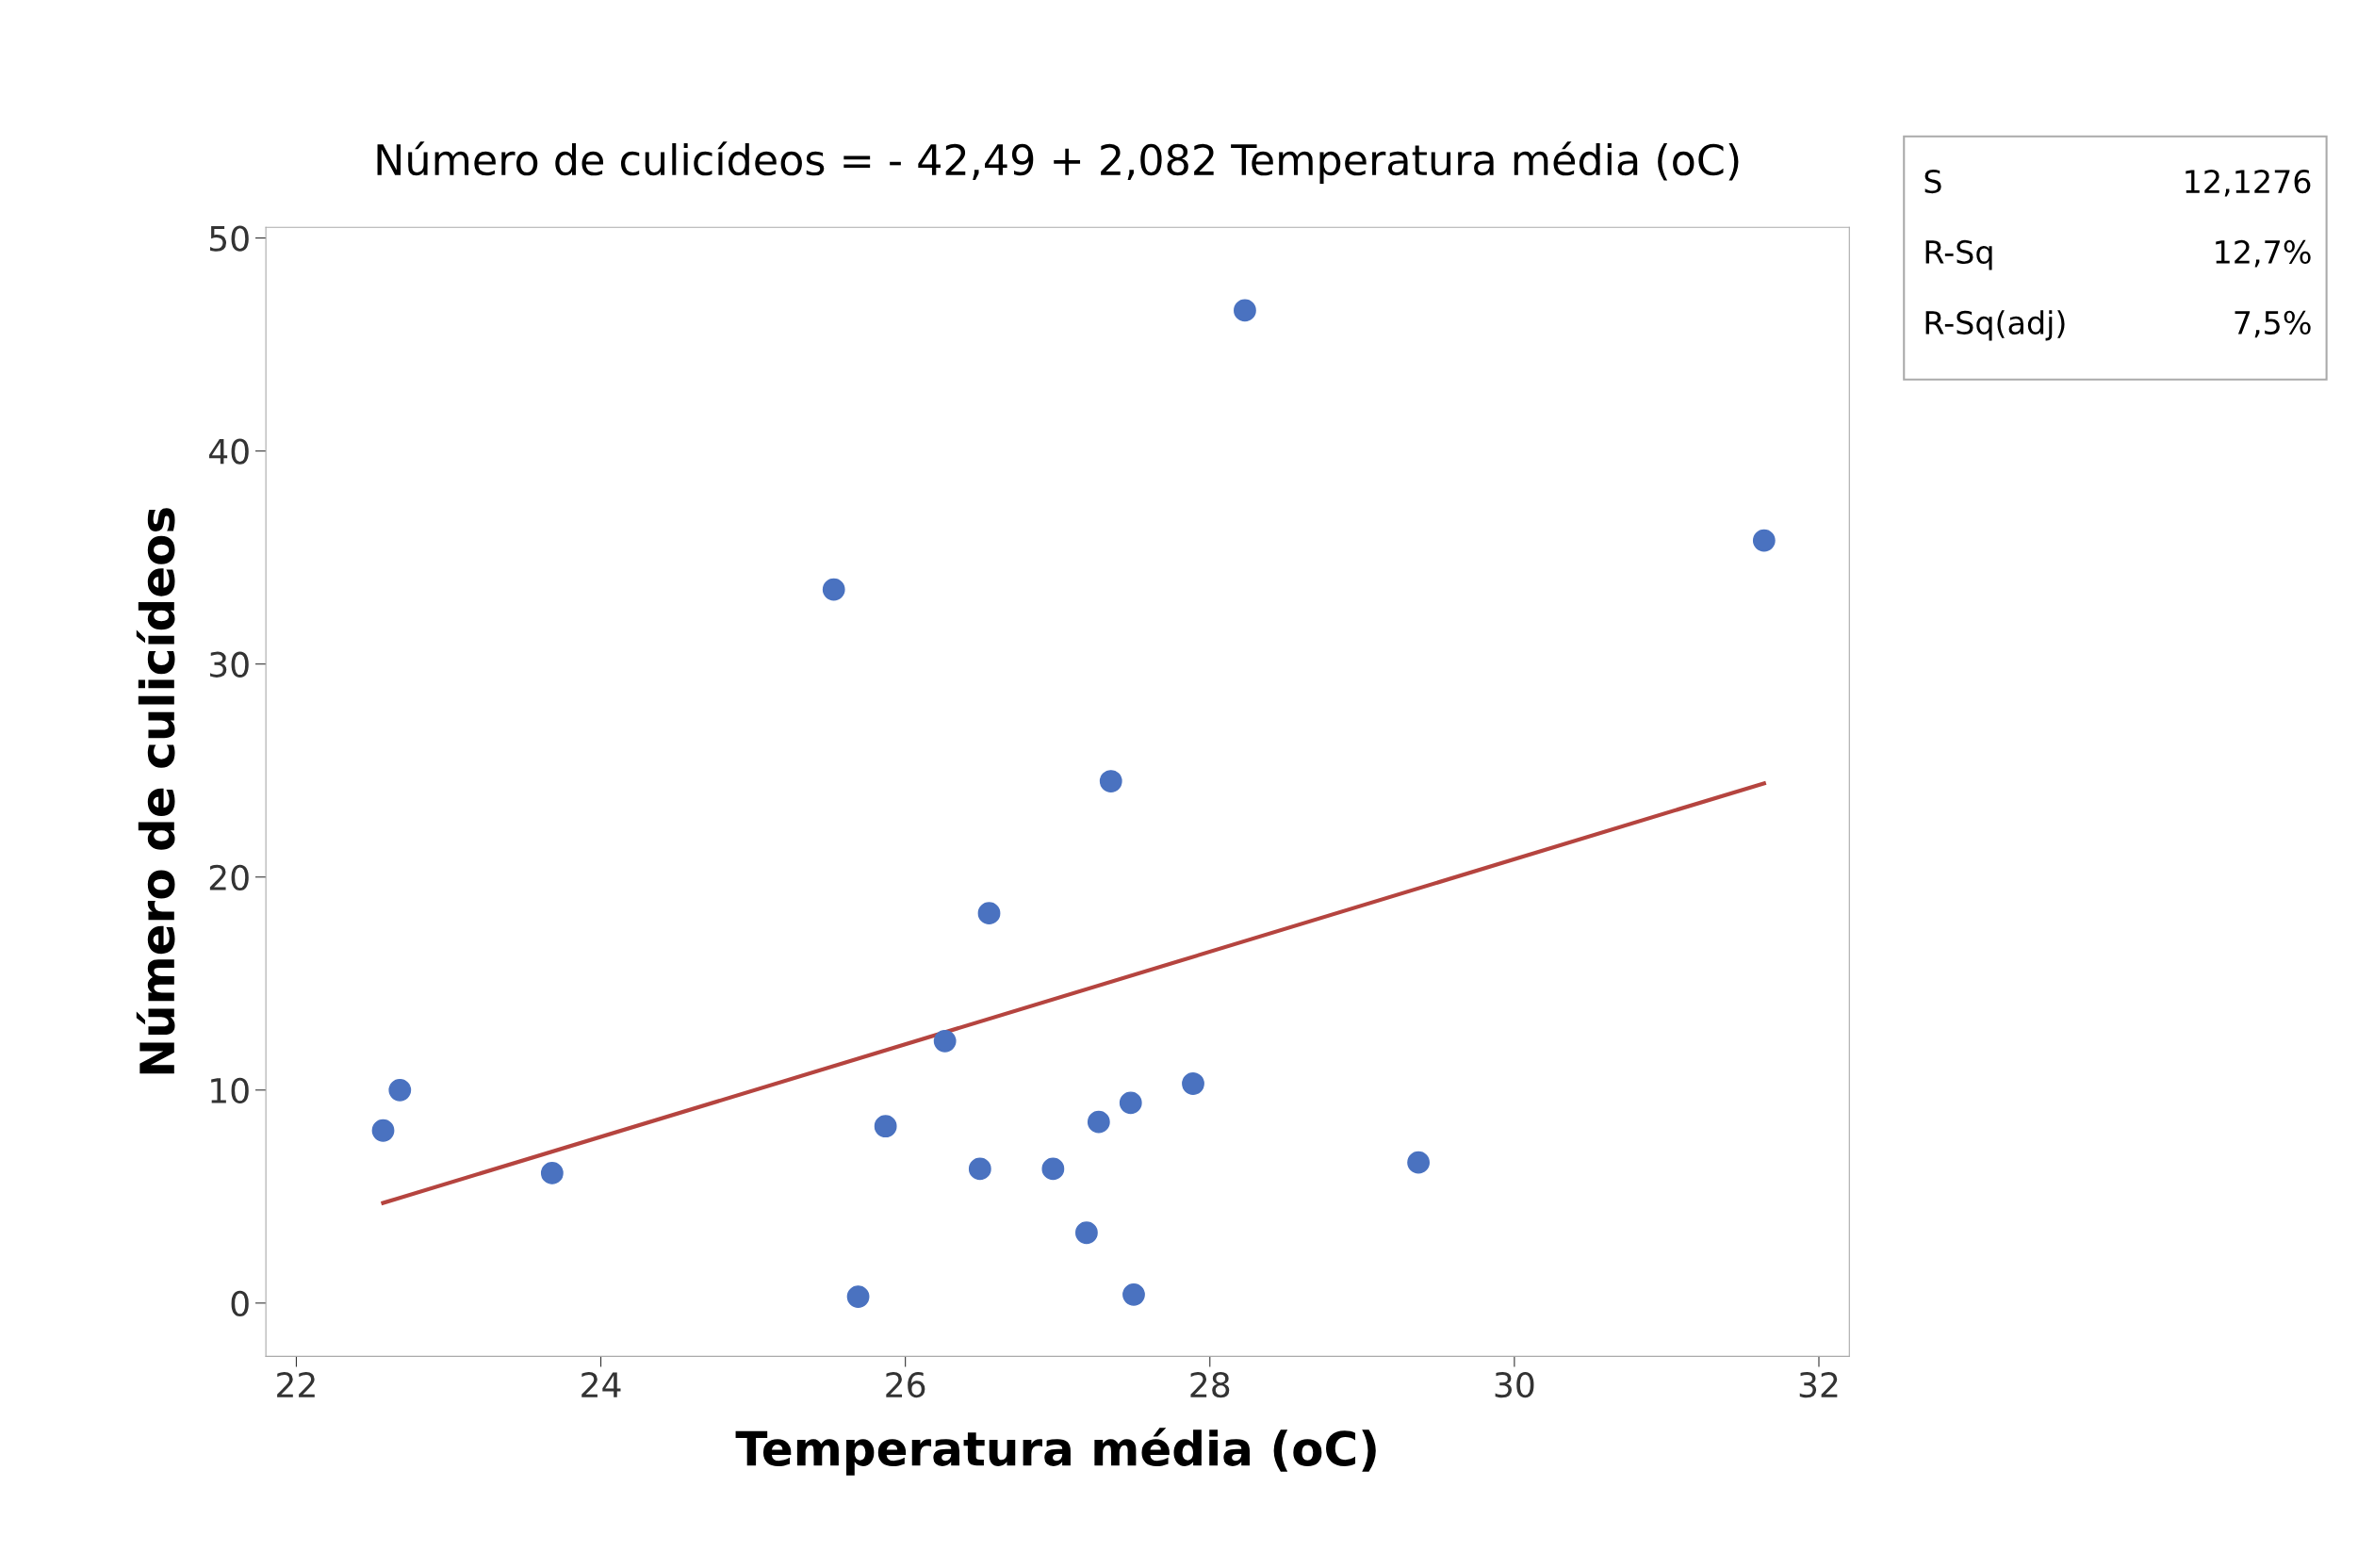  What do you see at coordinates (229, 664) in the screenshot?
I see `y-tick-label: 30` at bounding box center [229, 664].